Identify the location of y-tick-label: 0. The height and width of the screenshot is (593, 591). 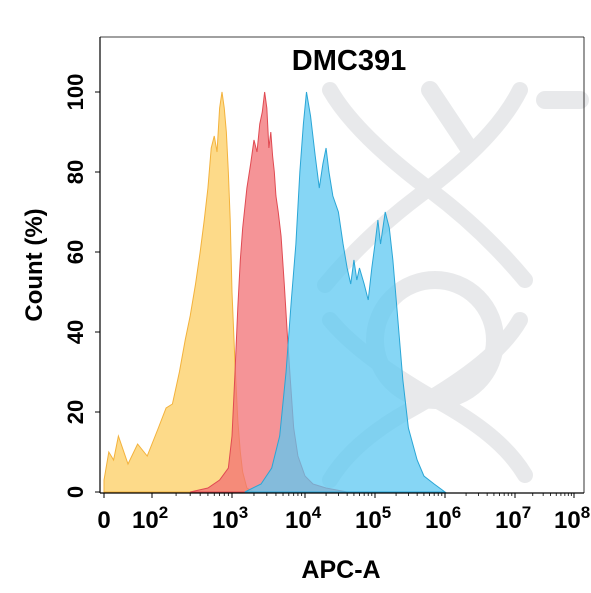
(75, 492).